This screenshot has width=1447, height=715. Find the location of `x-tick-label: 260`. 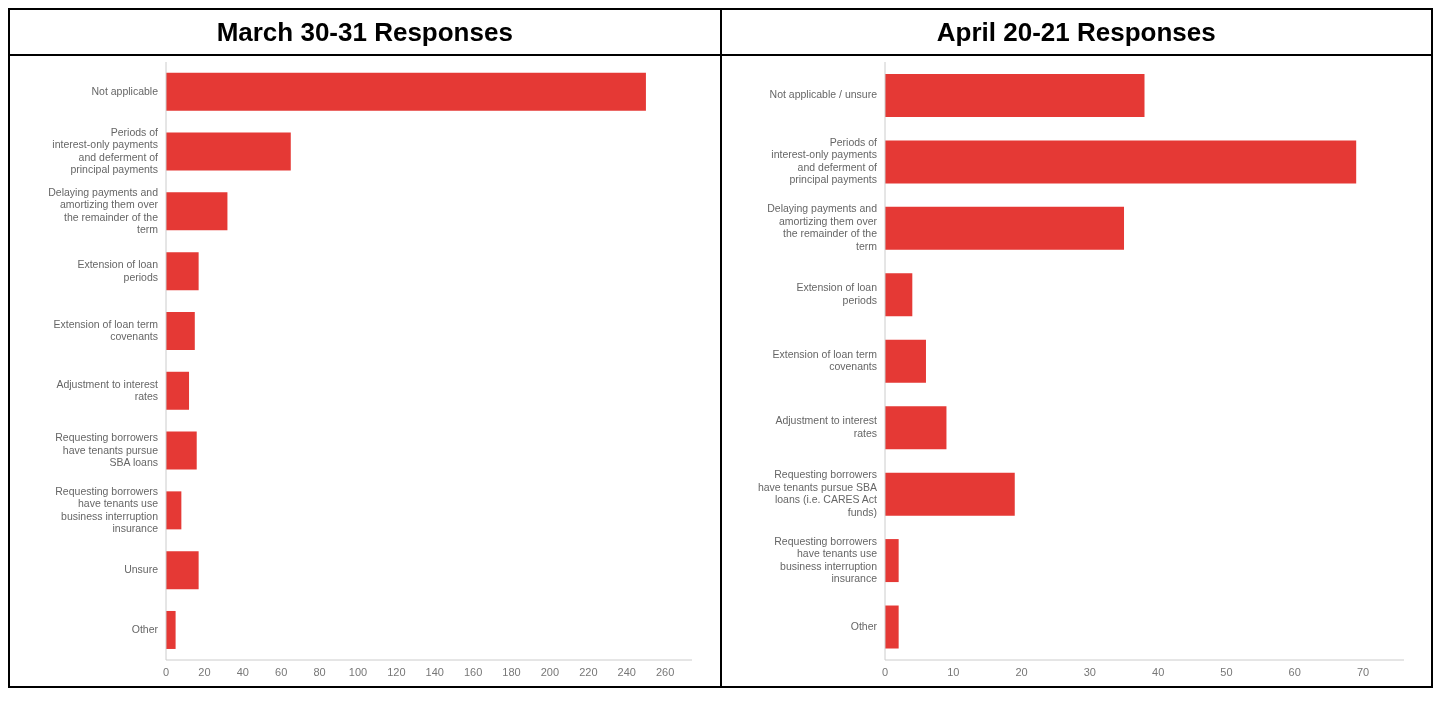

x-tick-label: 260 is located at coordinates (665, 671).